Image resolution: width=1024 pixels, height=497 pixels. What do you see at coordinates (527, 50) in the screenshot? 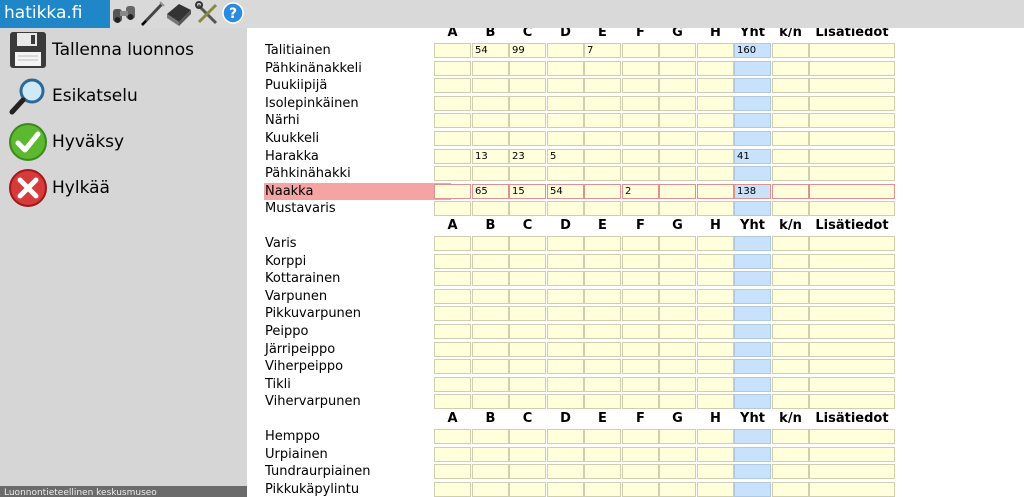
I see `count-input-c: 99` at bounding box center [527, 50].